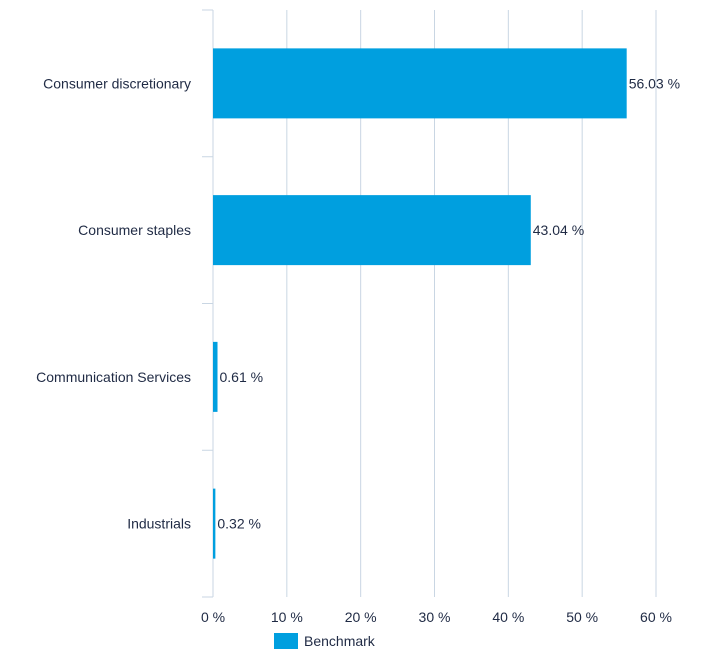  What do you see at coordinates (287, 617) in the screenshot?
I see `x-tick-label: 10 %` at bounding box center [287, 617].